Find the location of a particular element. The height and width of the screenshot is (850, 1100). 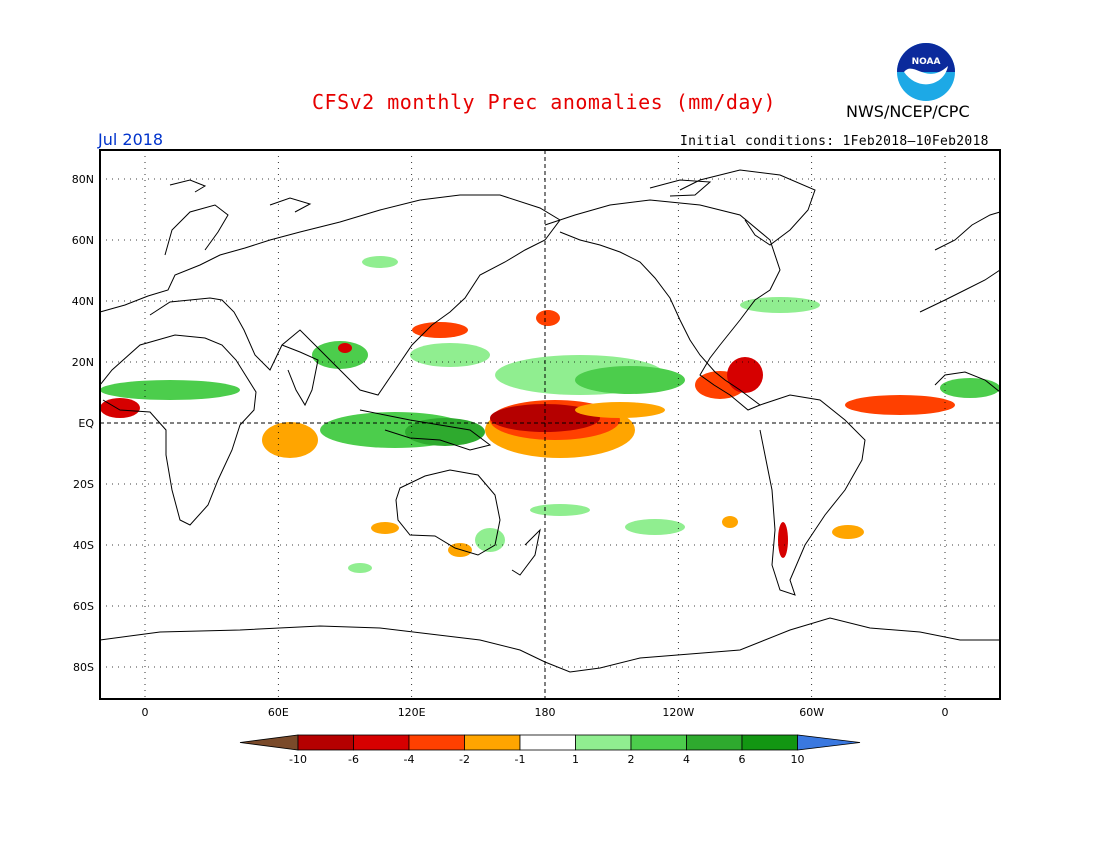

colorbar: -10 -6 -4 -2 -1 1 2 4 6 10 is located at coordinates (550, 750).